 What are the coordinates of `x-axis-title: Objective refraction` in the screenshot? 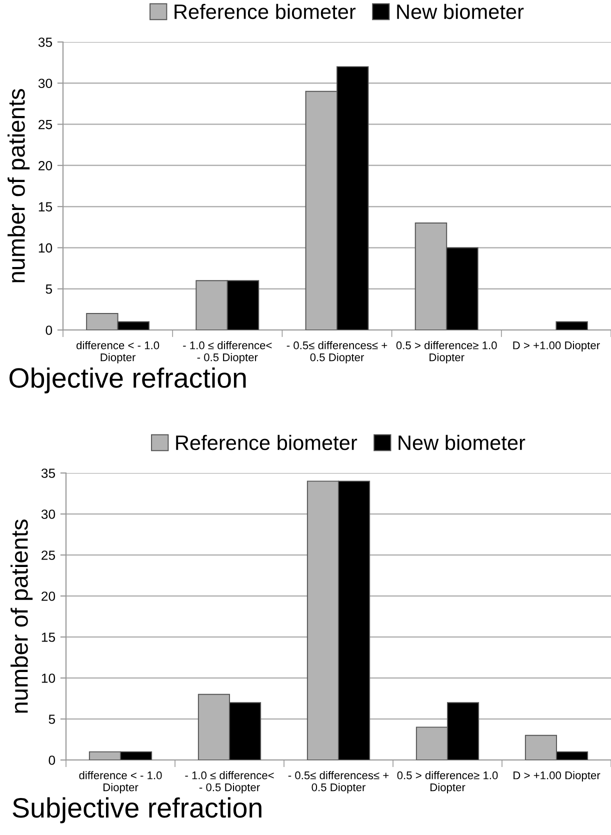 It's located at (128, 380).